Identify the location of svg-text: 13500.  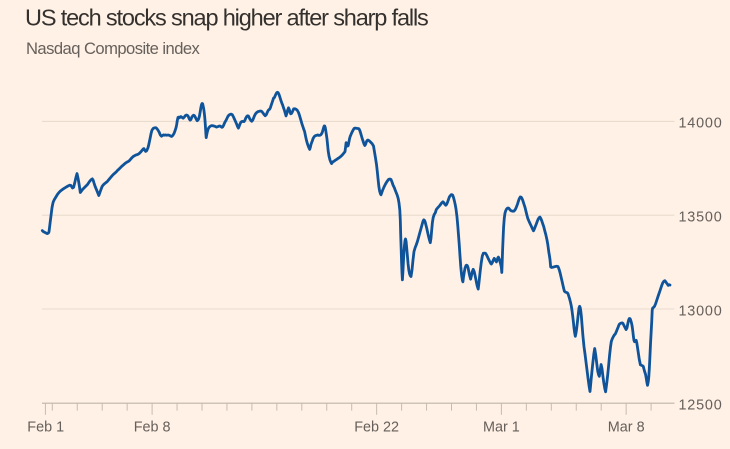
(701, 217).